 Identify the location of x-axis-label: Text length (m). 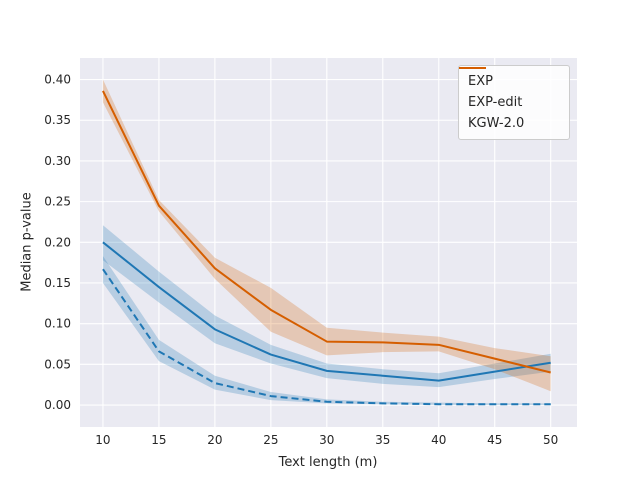
(328, 462).